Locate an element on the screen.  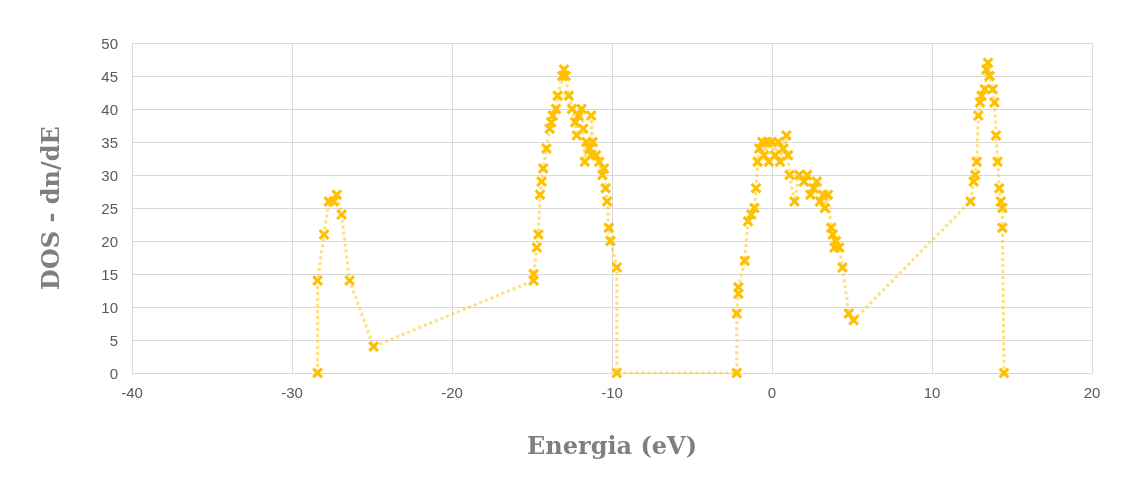
y-tick-label: 45 is located at coordinates (109, 76).